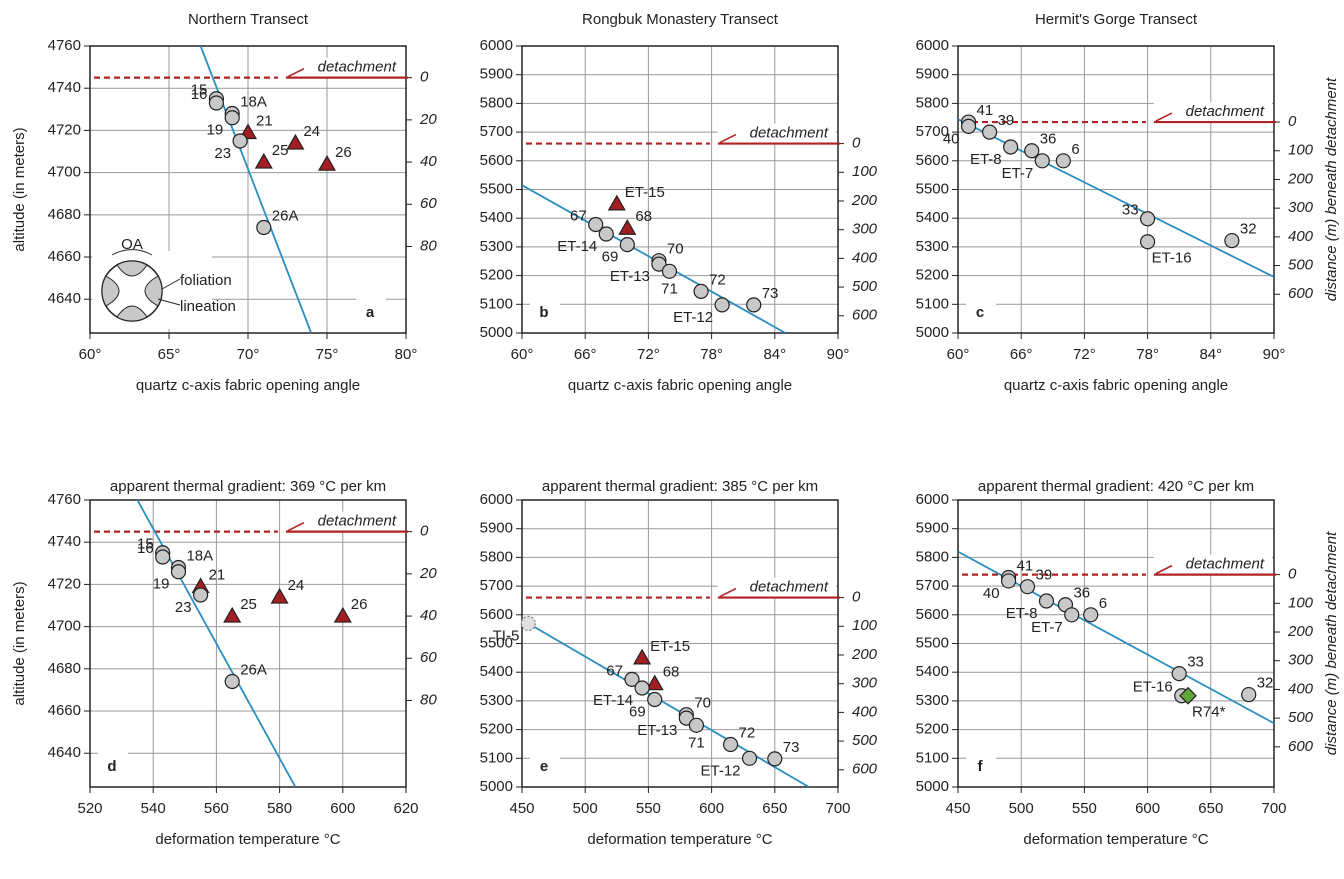 The height and width of the screenshot is (879, 1344). Describe the element at coordinates (711, 808) in the screenshot. I see `x-tick-label: 600` at that location.